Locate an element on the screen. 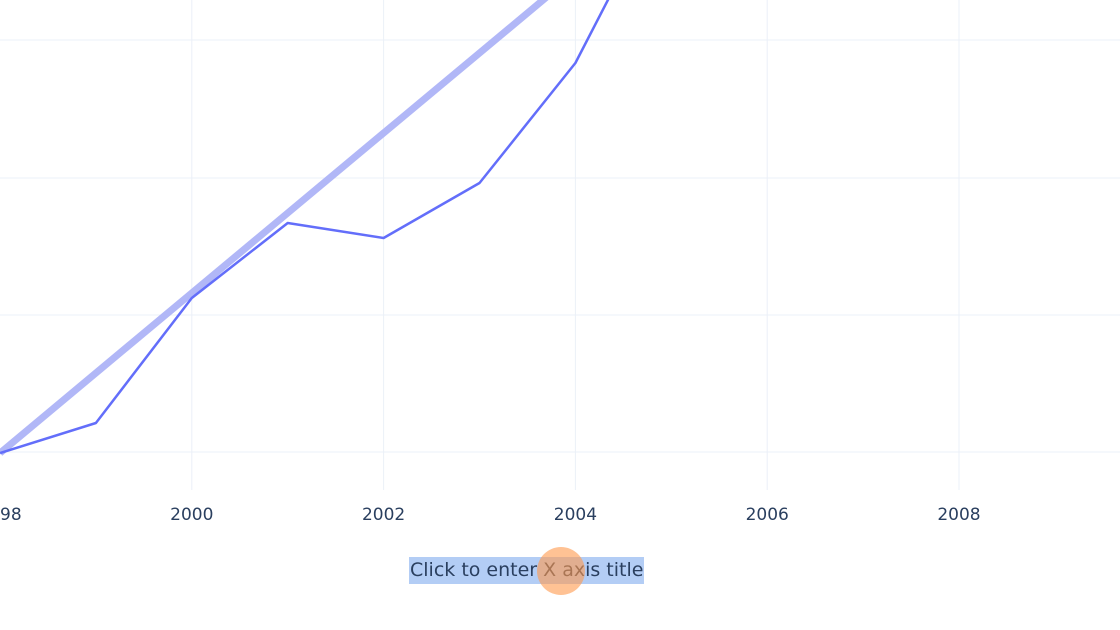 This screenshot has width=1120, height=630. x-axis-title-selection: Click to enter X axis title is located at coordinates (527, 570).